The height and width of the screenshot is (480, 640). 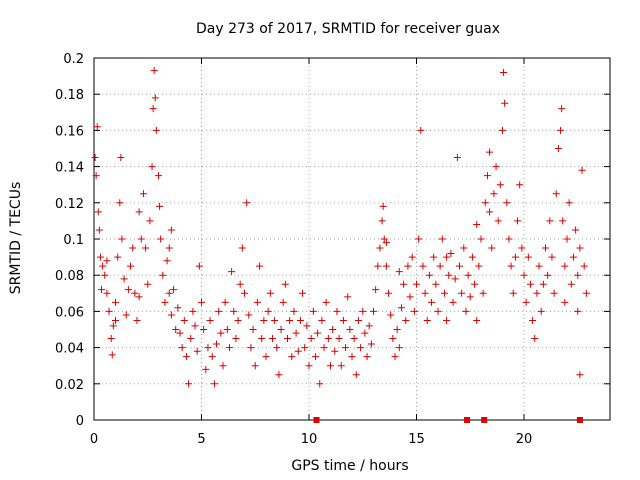 What do you see at coordinates (416, 439) in the screenshot?
I see `x-tick-label: 15` at bounding box center [416, 439].